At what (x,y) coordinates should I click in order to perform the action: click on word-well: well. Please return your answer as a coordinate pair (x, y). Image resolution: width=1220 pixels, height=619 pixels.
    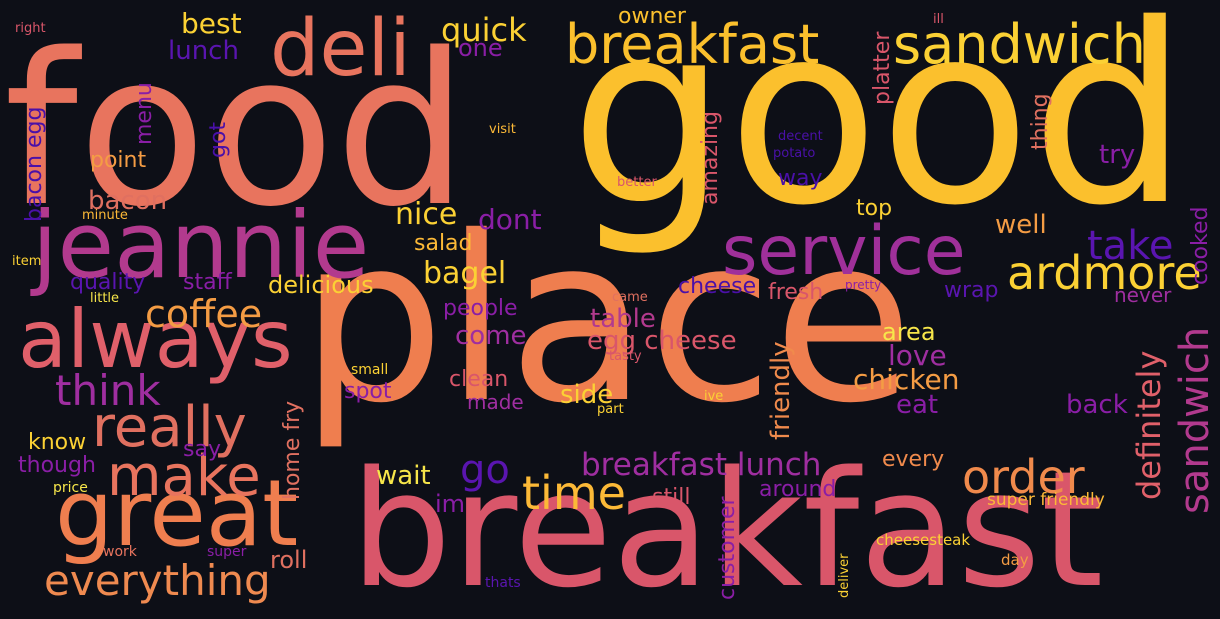
    Looking at the image, I should click on (1021, 225).